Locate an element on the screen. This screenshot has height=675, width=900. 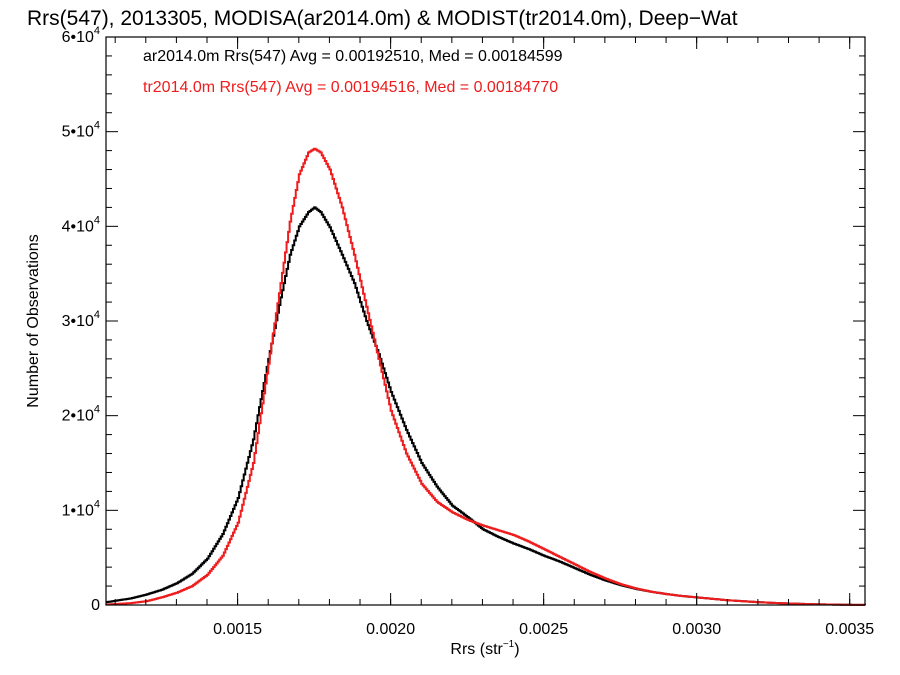
y-tick-label: 0 is located at coordinates (95, 605).